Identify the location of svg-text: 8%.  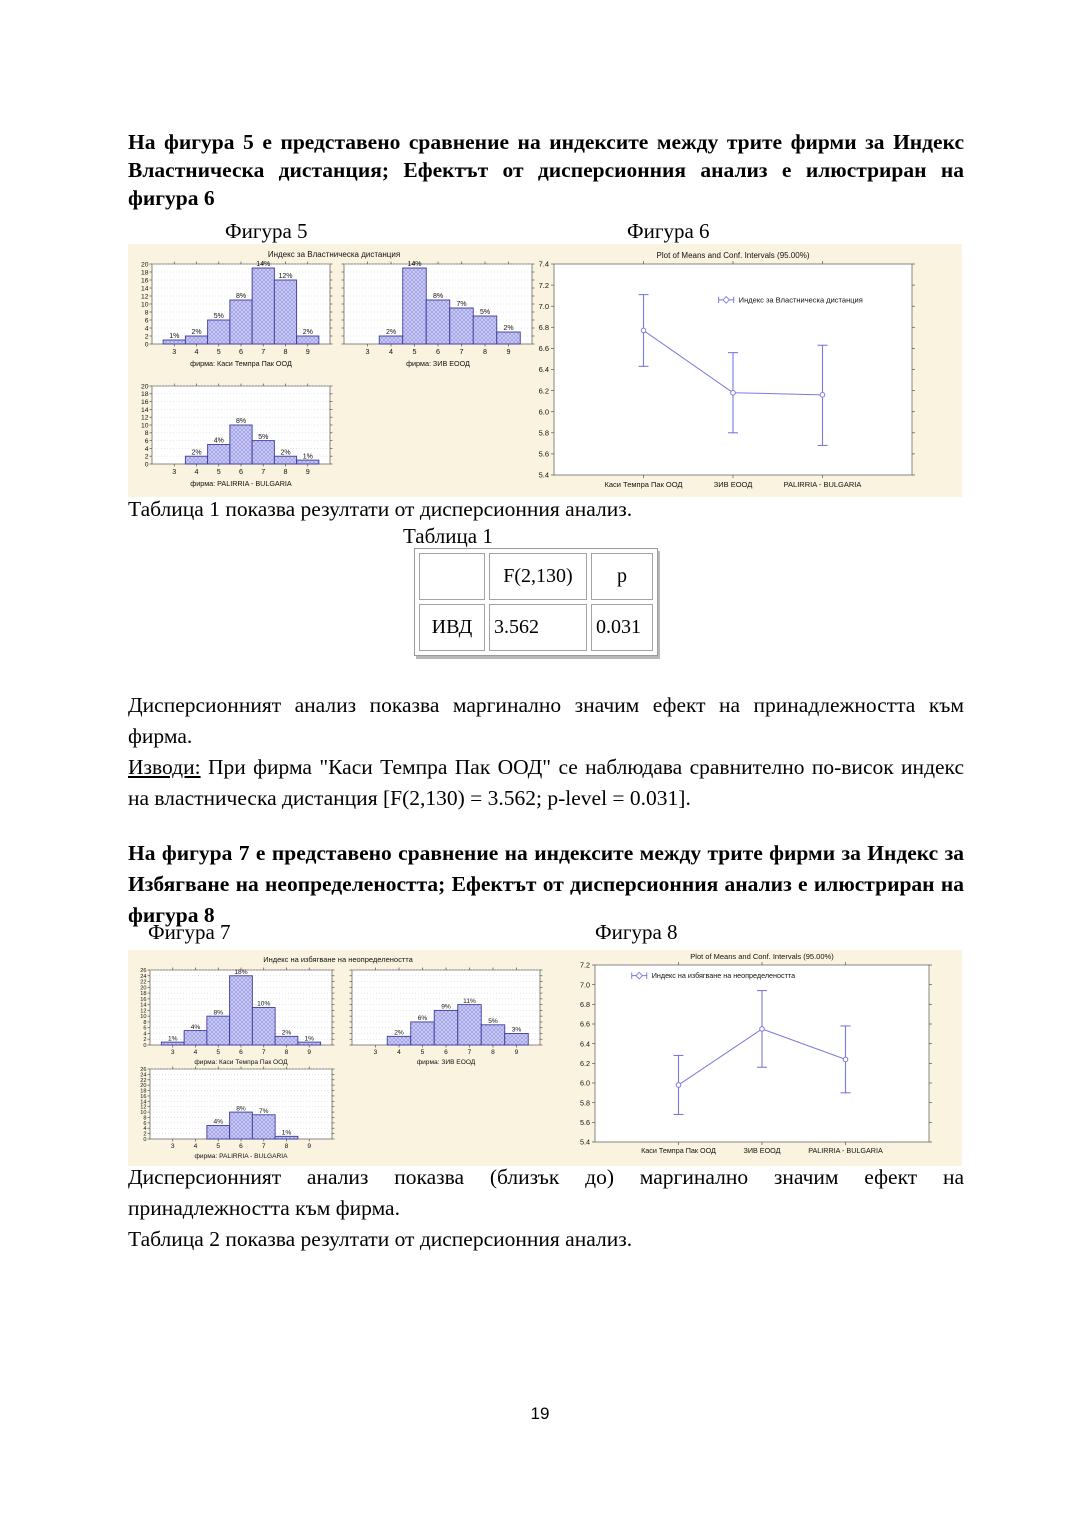
(438, 296).